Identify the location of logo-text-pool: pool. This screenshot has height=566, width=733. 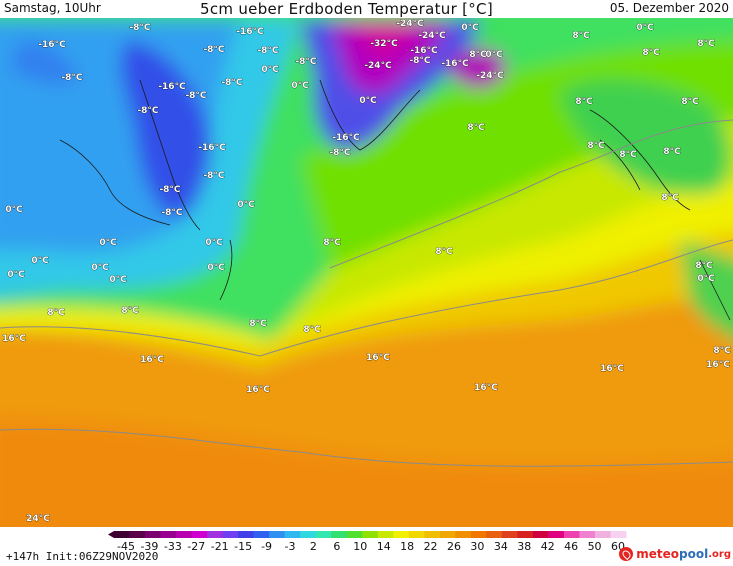
(694, 554).